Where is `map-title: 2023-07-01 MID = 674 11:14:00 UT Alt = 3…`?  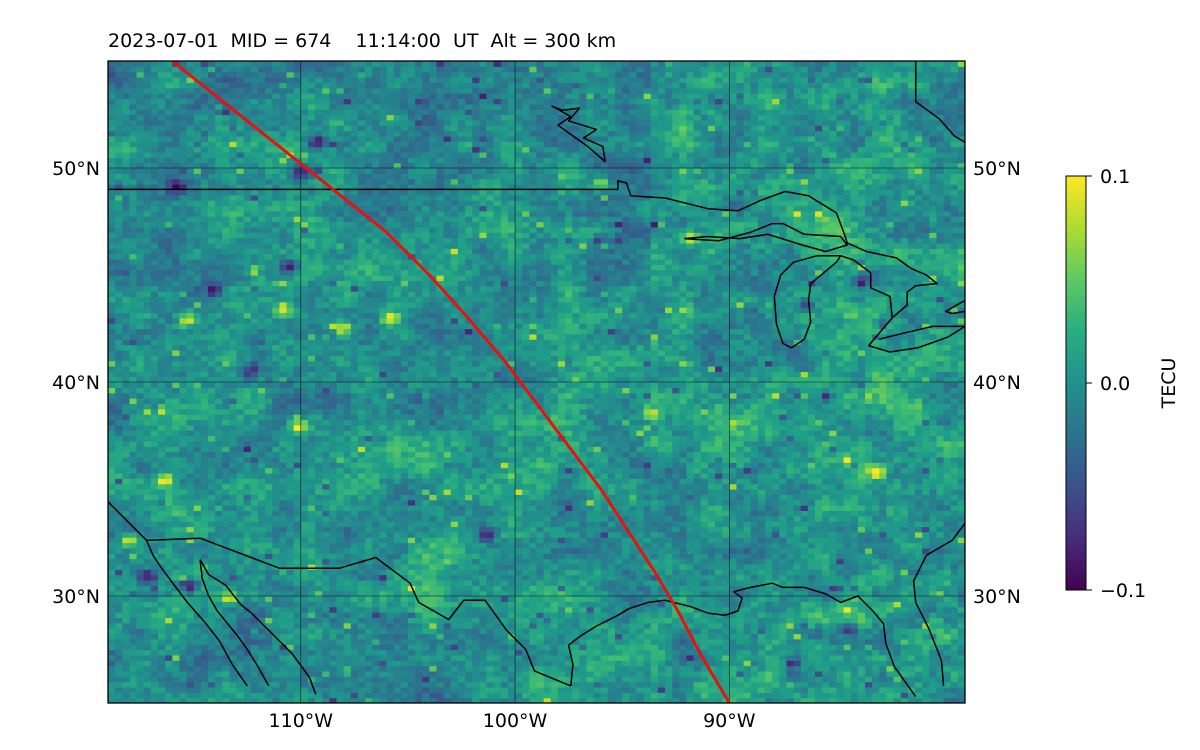 map-title: 2023-07-01 MID = 674 11:14:00 UT Alt = 3… is located at coordinates (362, 41).